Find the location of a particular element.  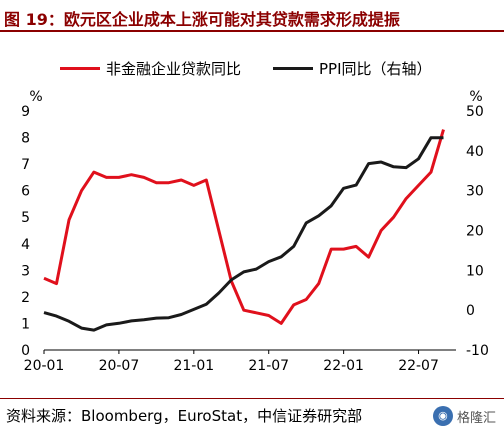

left-tick-label: 9 is located at coordinates (25, 112).